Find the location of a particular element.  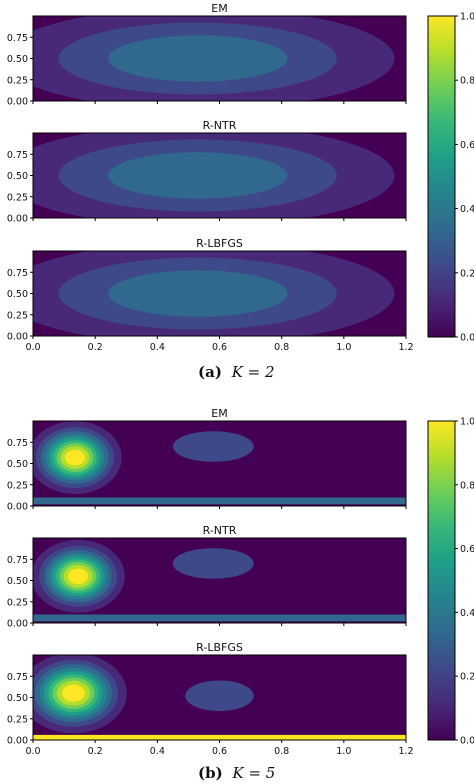

caption-b-text: K = 5 is located at coordinates (253, 773).